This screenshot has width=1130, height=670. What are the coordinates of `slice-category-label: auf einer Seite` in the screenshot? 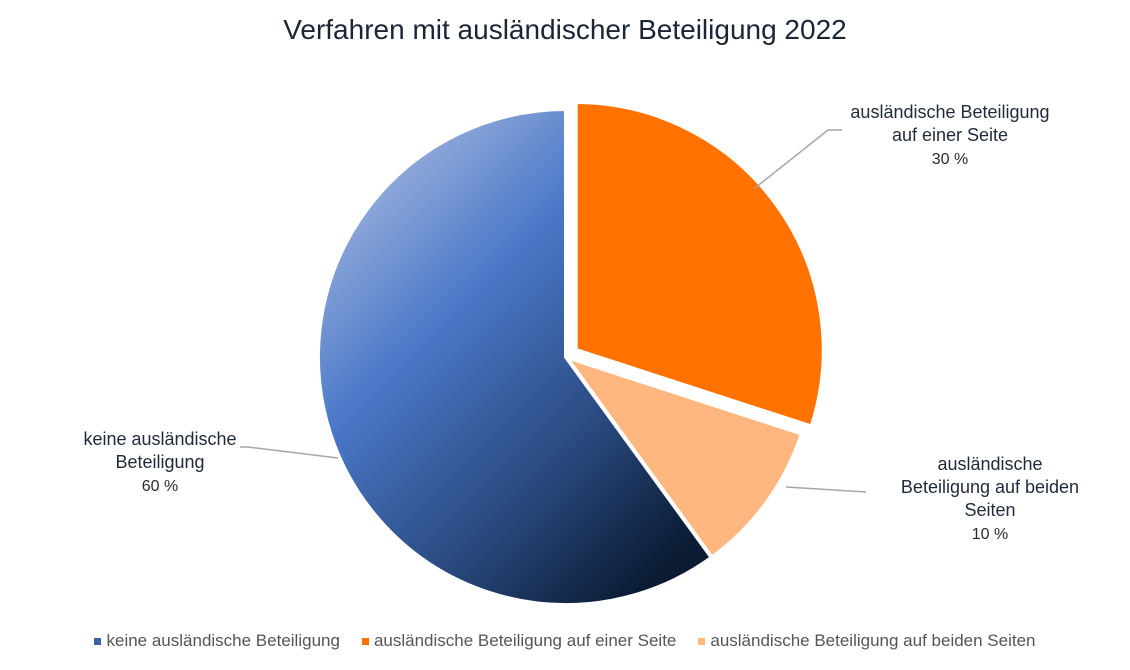 It's located at (950, 135).